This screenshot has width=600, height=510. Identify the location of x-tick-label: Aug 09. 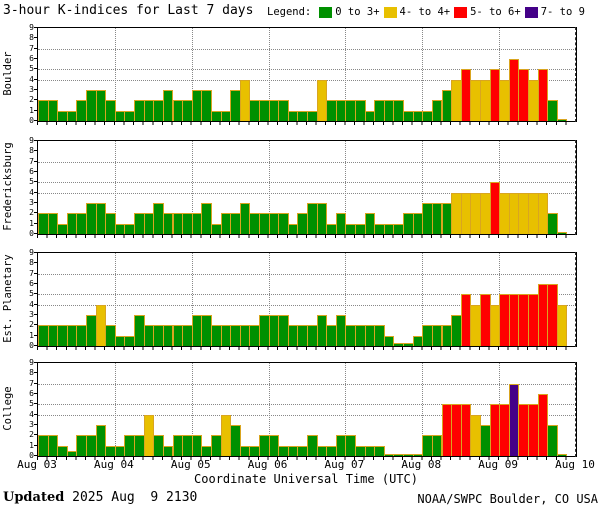
(498, 464).